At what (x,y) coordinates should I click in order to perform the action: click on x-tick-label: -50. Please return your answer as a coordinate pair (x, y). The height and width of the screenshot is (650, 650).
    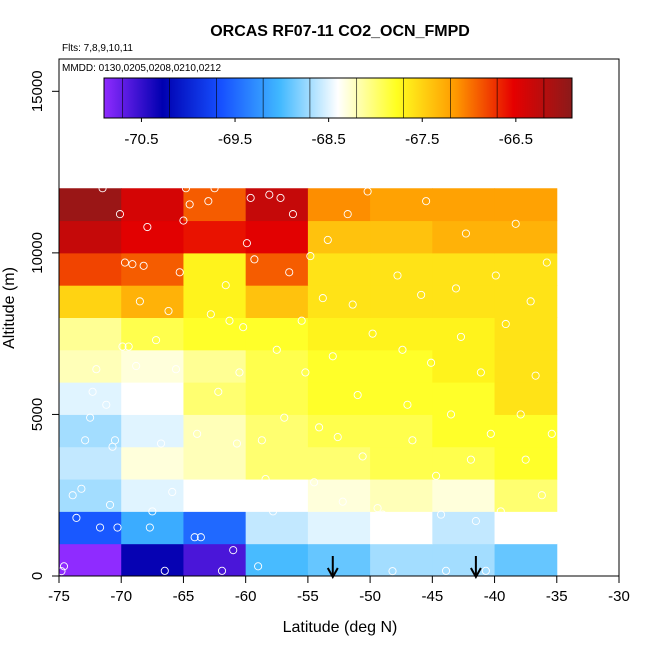
    Looking at the image, I should click on (370, 596).